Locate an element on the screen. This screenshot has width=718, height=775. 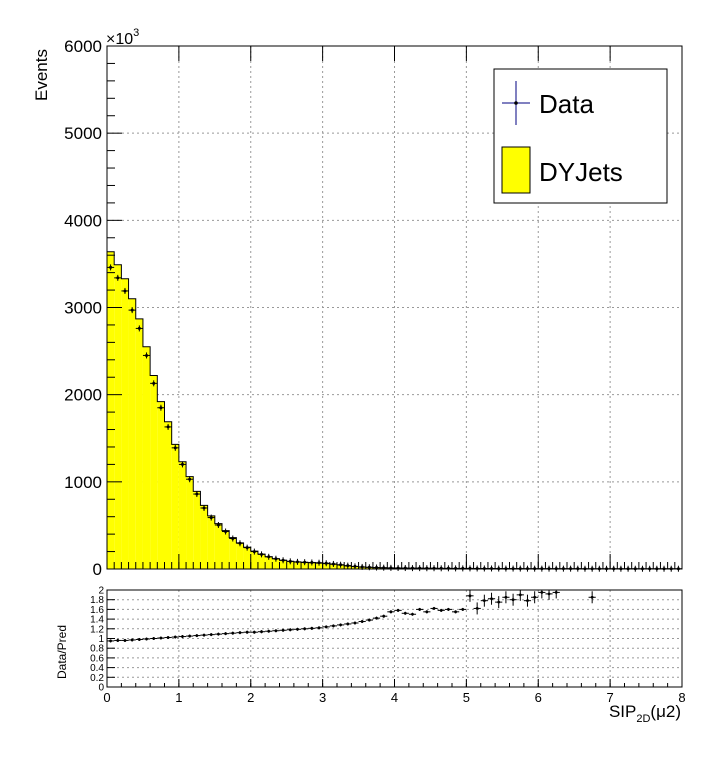
legend-entry-data: Data is located at coordinates (548, 103).